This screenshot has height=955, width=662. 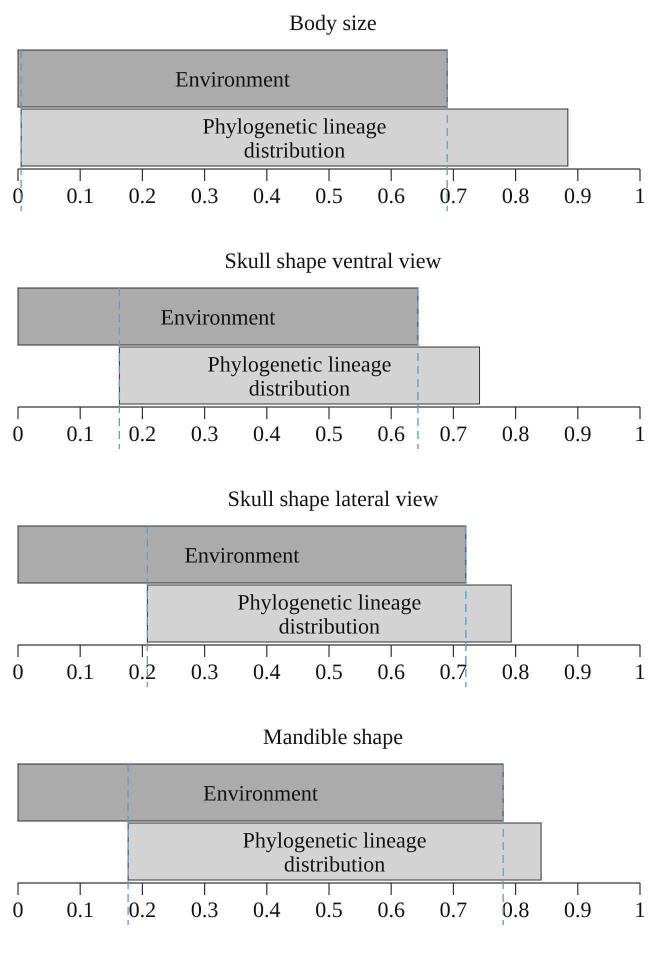 What do you see at coordinates (333, 22) in the screenshot?
I see `chart-title: Body size` at bounding box center [333, 22].